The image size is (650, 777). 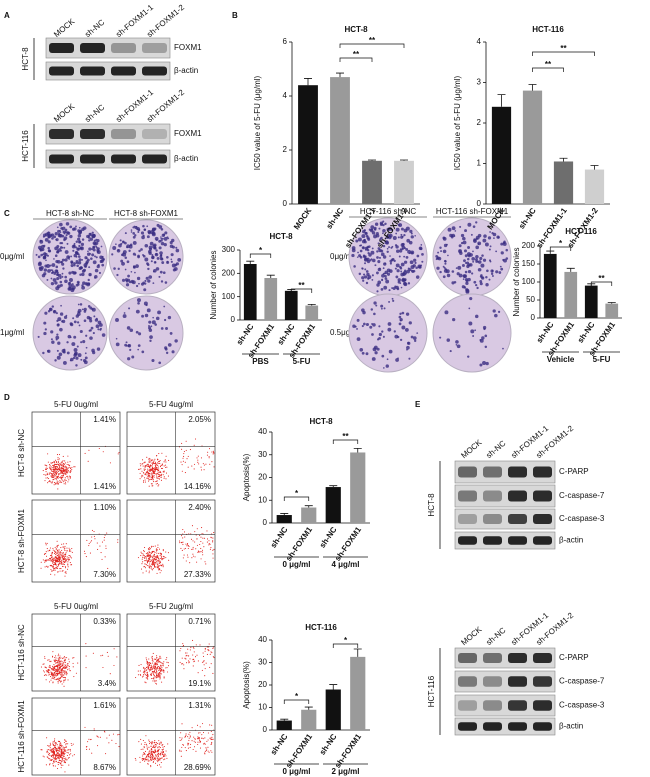 What do you see at coordinates (265, 522) in the screenshot?
I see `y-tick-label: 0` at bounding box center [265, 522].